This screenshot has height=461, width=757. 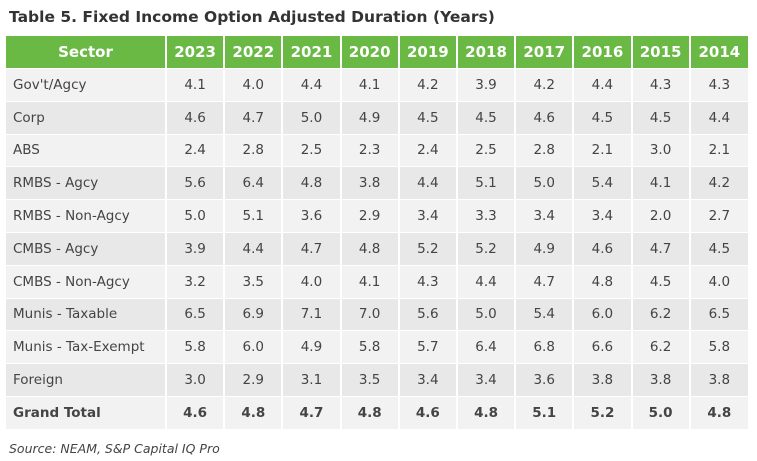 I want to click on value-cell: 3.2, so click(x=194, y=281).